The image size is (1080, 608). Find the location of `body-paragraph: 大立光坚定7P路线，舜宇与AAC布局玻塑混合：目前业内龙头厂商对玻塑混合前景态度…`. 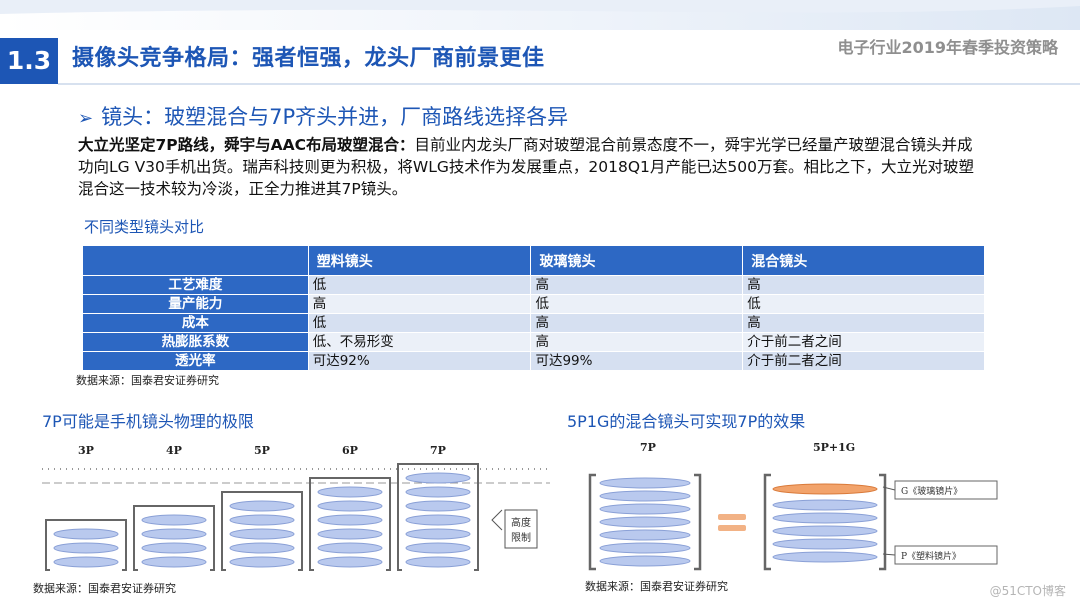

body-paragraph: 大立光坚定7P路线，舜宇与AAC布局玻塑混合：目前业内龙头厂商对玻塑混合前景态度… is located at coordinates (528, 167).